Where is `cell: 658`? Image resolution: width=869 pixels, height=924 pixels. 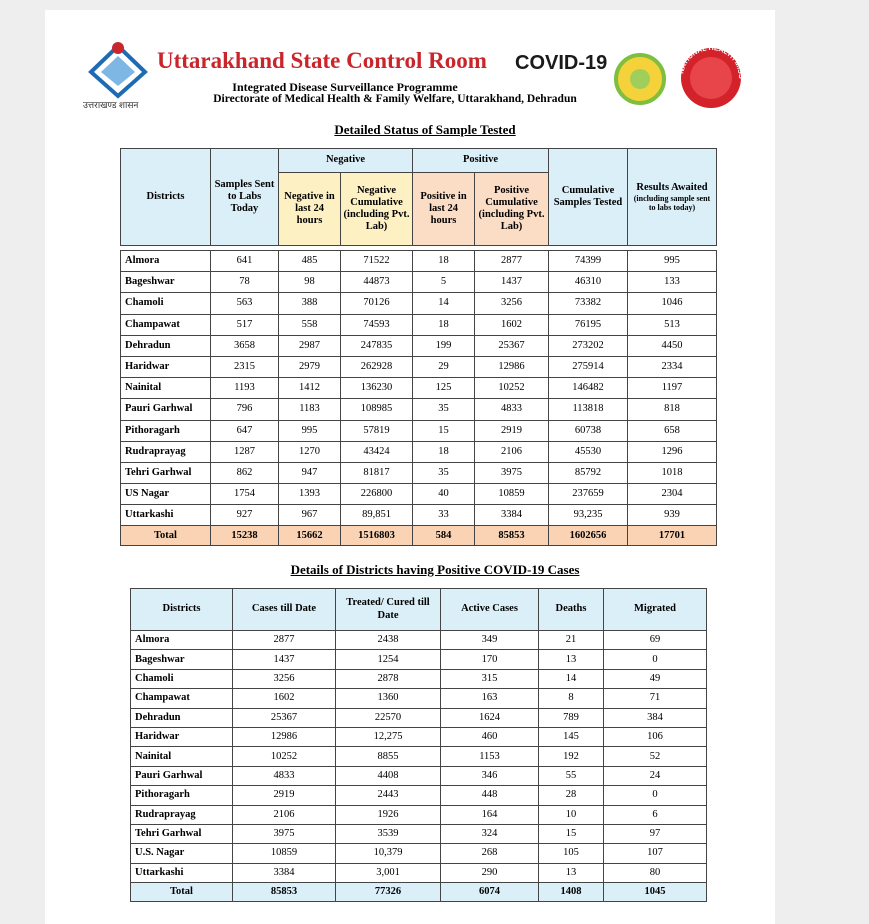
cell: 658 is located at coordinates (672, 430).